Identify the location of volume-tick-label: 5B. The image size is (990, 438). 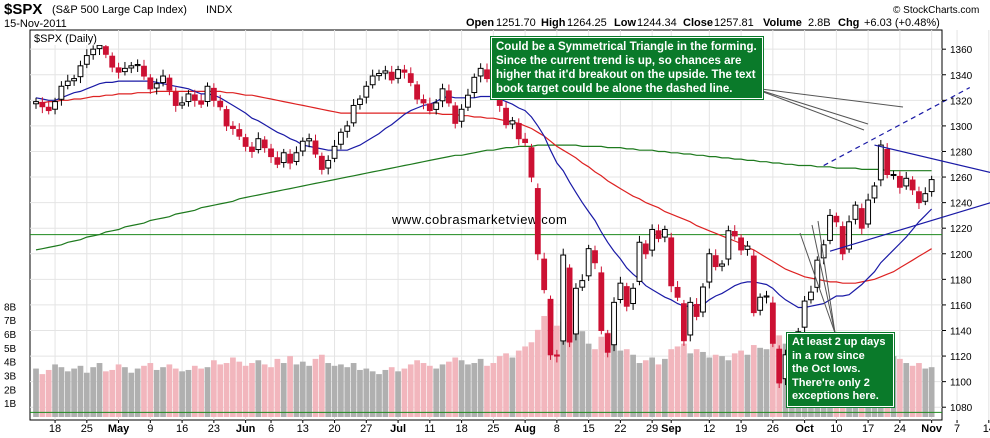
(10, 349).